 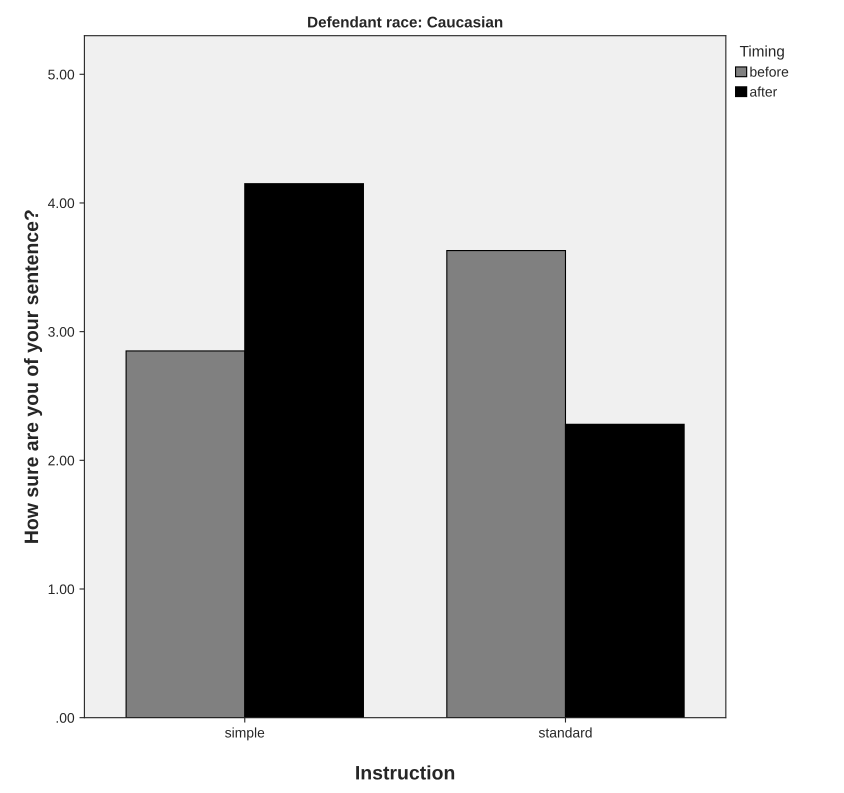 What do you see at coordinates (61, 331) in the screenshot?
I see `y-tick-label: 3.00` at bounding box center [61, 331].